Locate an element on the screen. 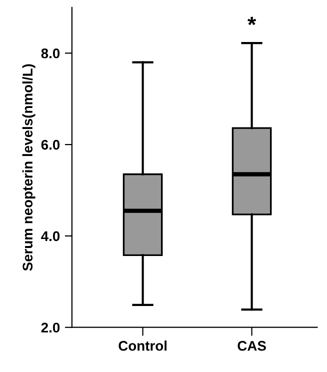 The image size is (327, 372). y-tick-label: 6.0 is located at coordinates (50, 145).